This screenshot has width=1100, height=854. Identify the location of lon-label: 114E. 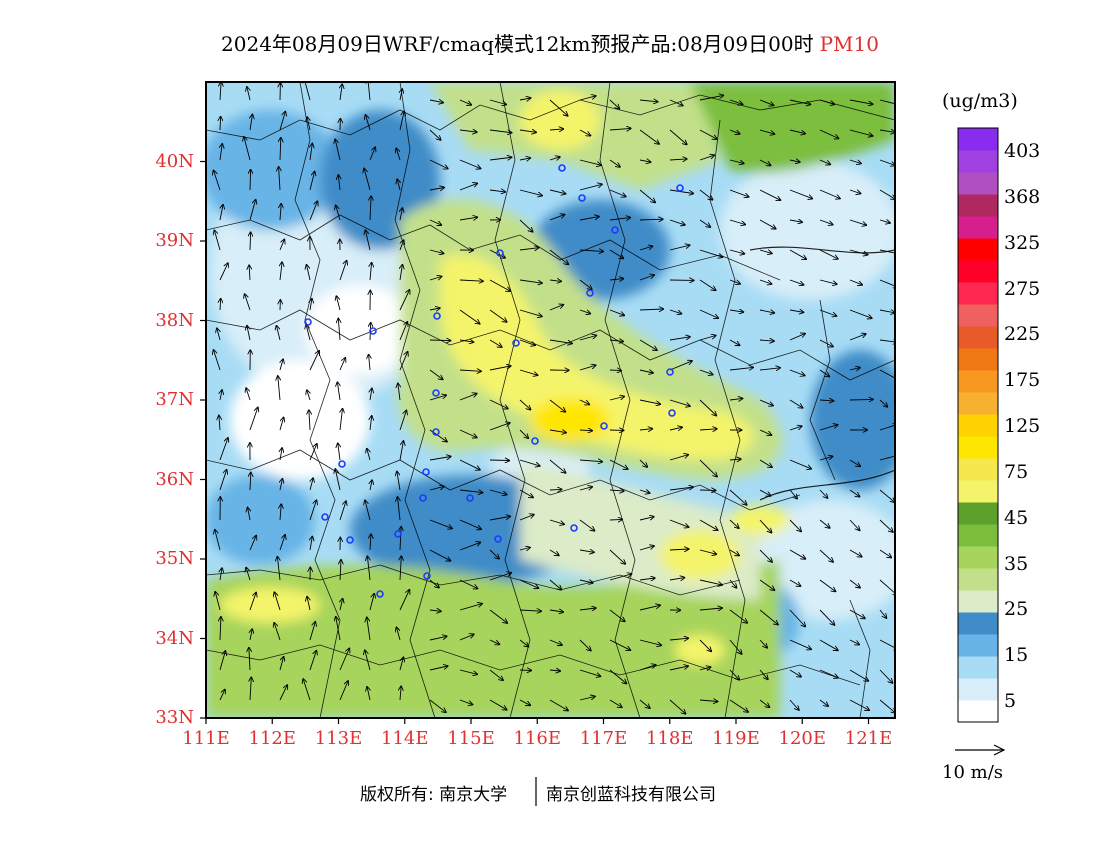
(405, 738).